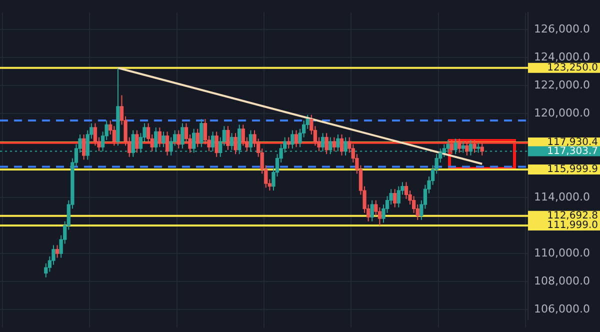 The width and height of the screenshot is (600, 332). I want to click on y-tick-label: 110,000.0, so click(562, 253).